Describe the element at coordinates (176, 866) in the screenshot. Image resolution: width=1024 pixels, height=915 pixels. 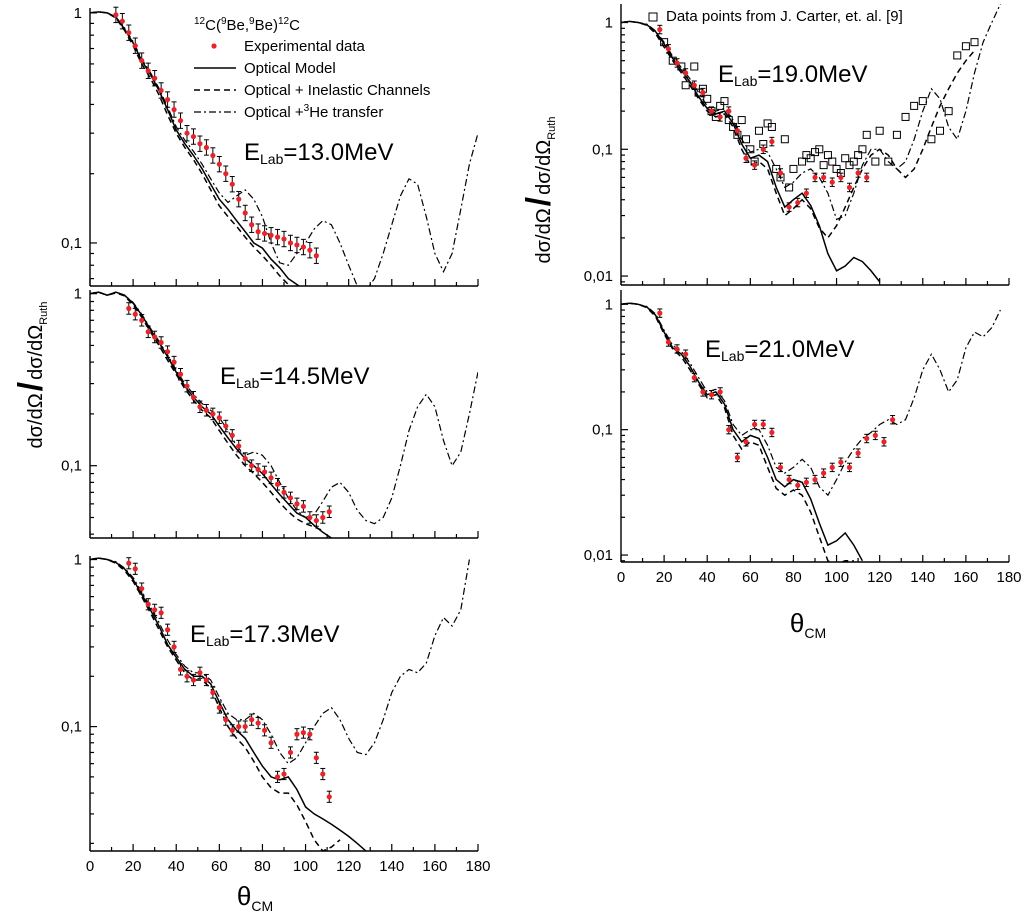
I see `x-tick-label: 40` at that location.